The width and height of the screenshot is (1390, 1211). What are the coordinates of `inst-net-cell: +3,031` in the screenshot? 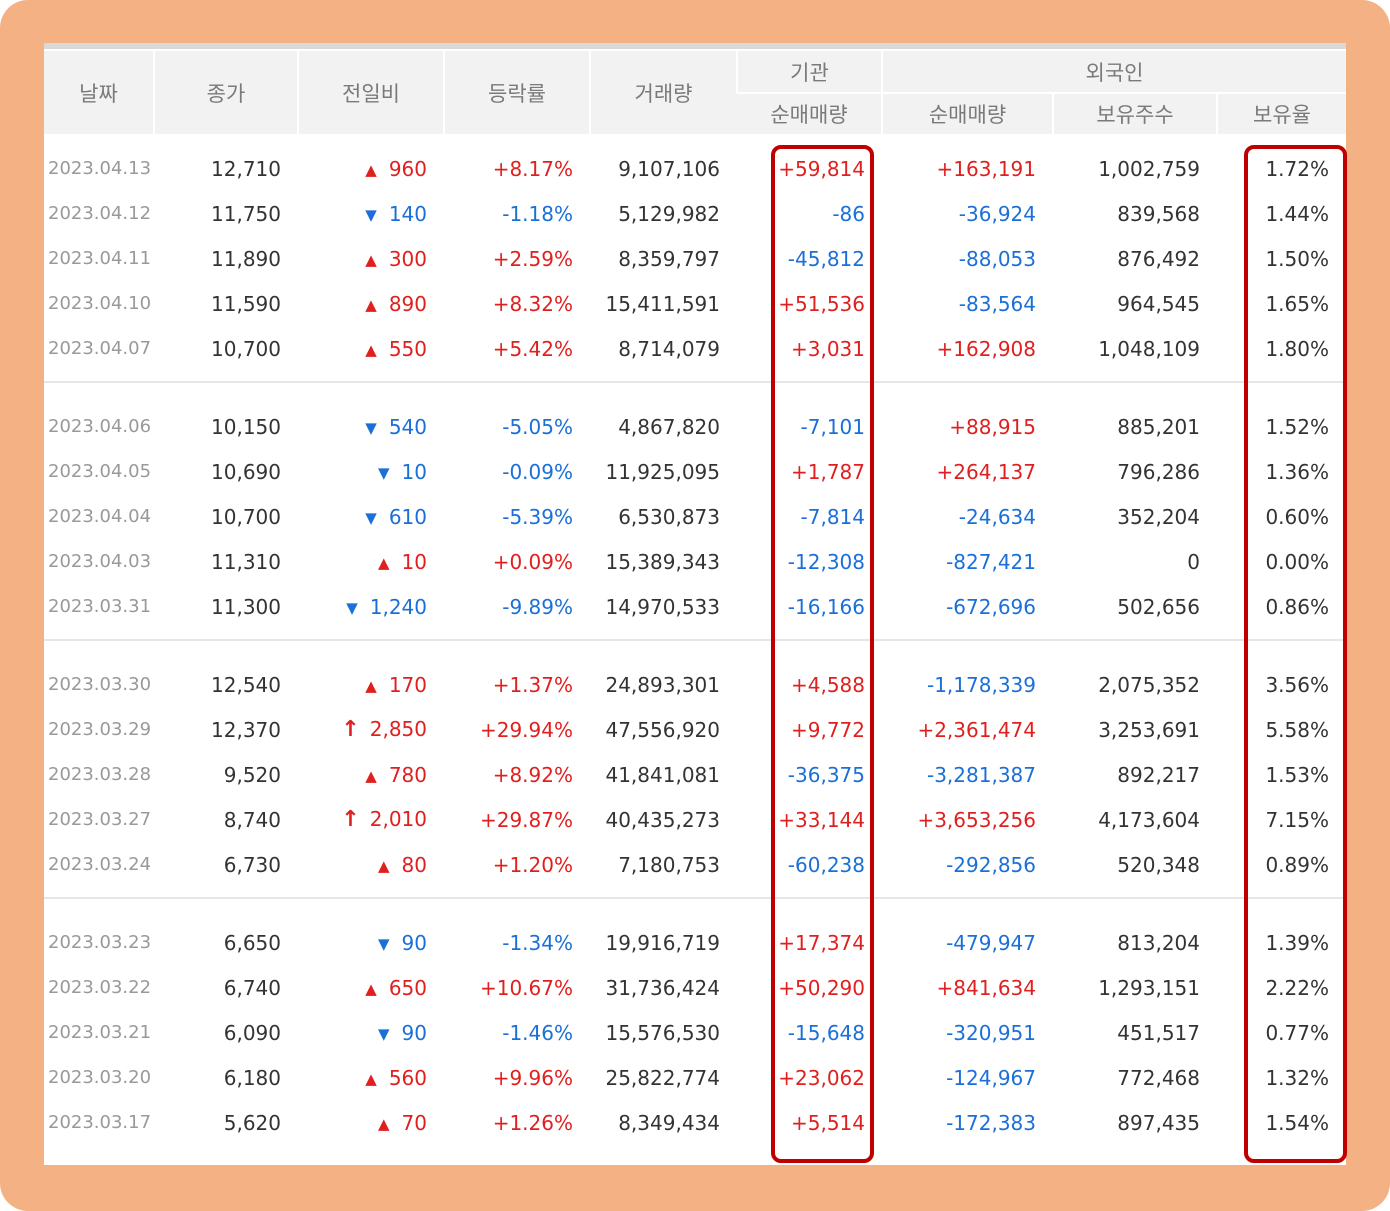 It's located at (827, 348).